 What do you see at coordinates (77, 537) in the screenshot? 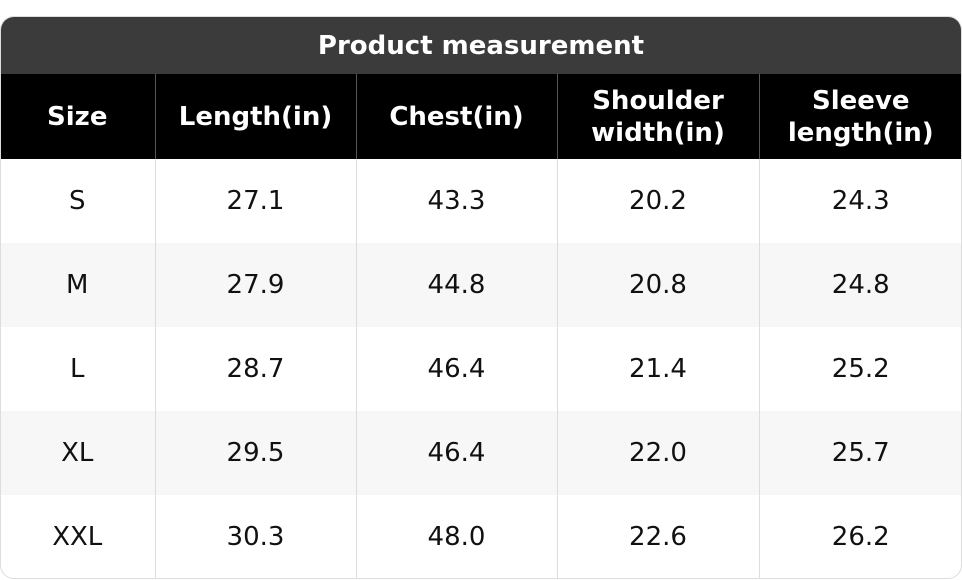
I see `table-cell: XXL` at bounding box center [77, 537].